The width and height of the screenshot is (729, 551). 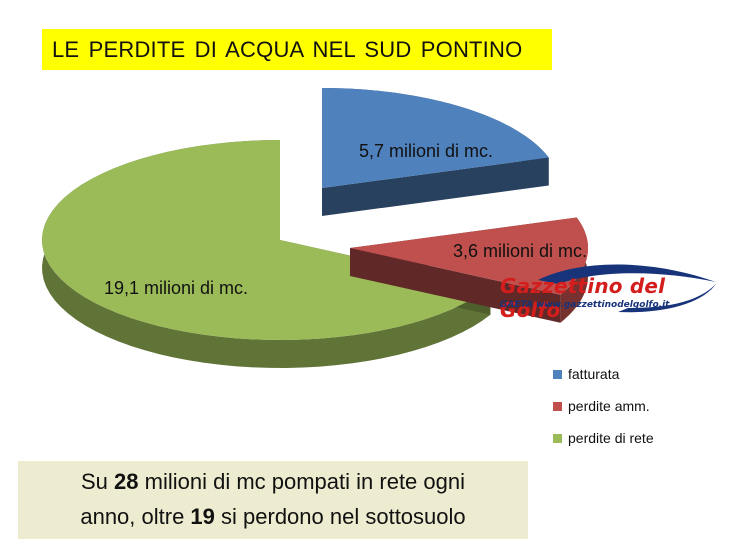 I want to click on pie-slice-perdite-amm-, so click(x=469, y=270).